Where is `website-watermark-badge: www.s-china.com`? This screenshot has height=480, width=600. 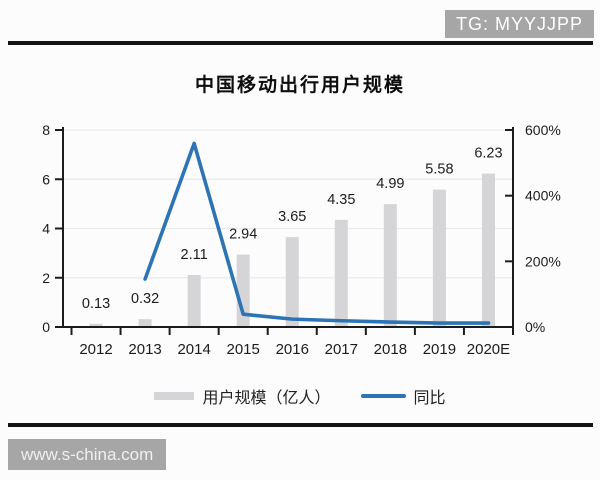
website-watermark-badge: www.s-china.com is located at coordinates (87, 454).